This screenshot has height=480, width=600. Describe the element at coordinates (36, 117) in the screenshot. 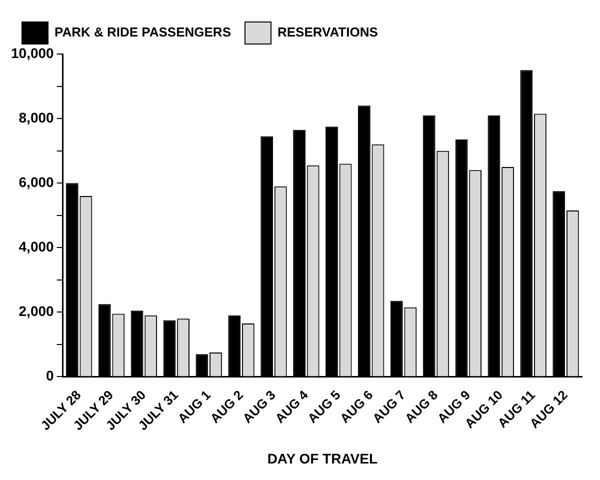

I see `y-tick-label: 8,000` at that location.